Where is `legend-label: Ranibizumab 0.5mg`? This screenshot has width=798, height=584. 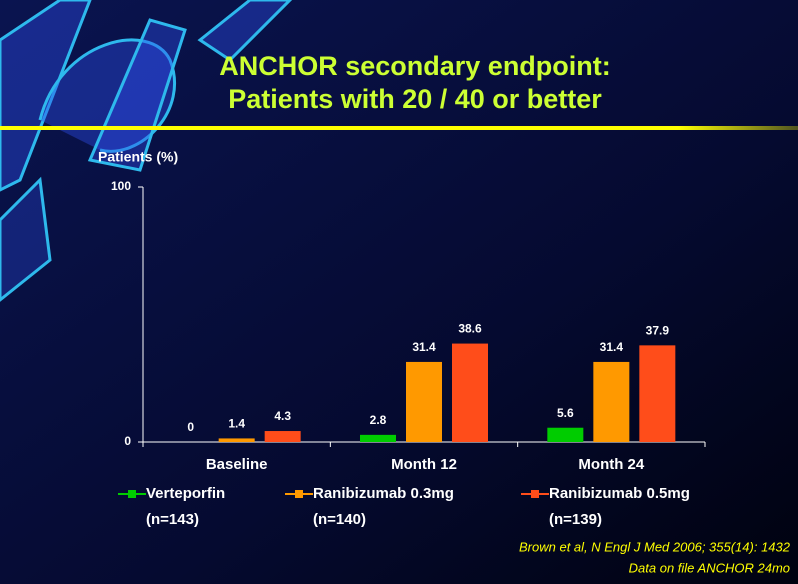 legend-label: Ranibizumab 0.5mg is located at coordinates (619, 493).